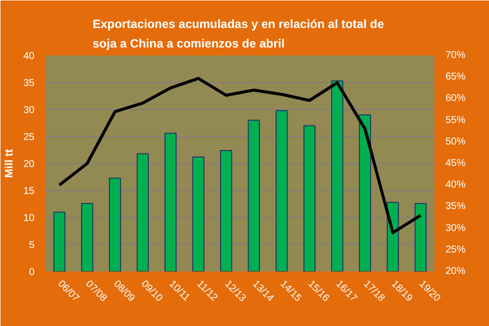 The width and height of the screenshot is (489, 326). Describe the element at coordinates (29, 218) in the screenshot. I see `y-tick-label: 10` at that location.